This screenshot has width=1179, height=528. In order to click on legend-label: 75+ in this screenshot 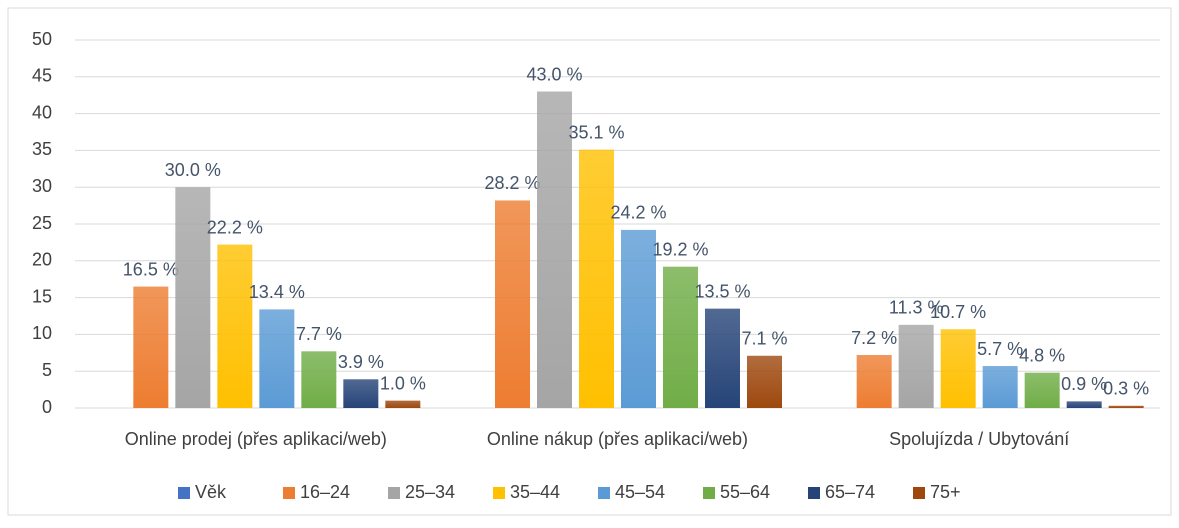, I will do `click(945, 492)`.